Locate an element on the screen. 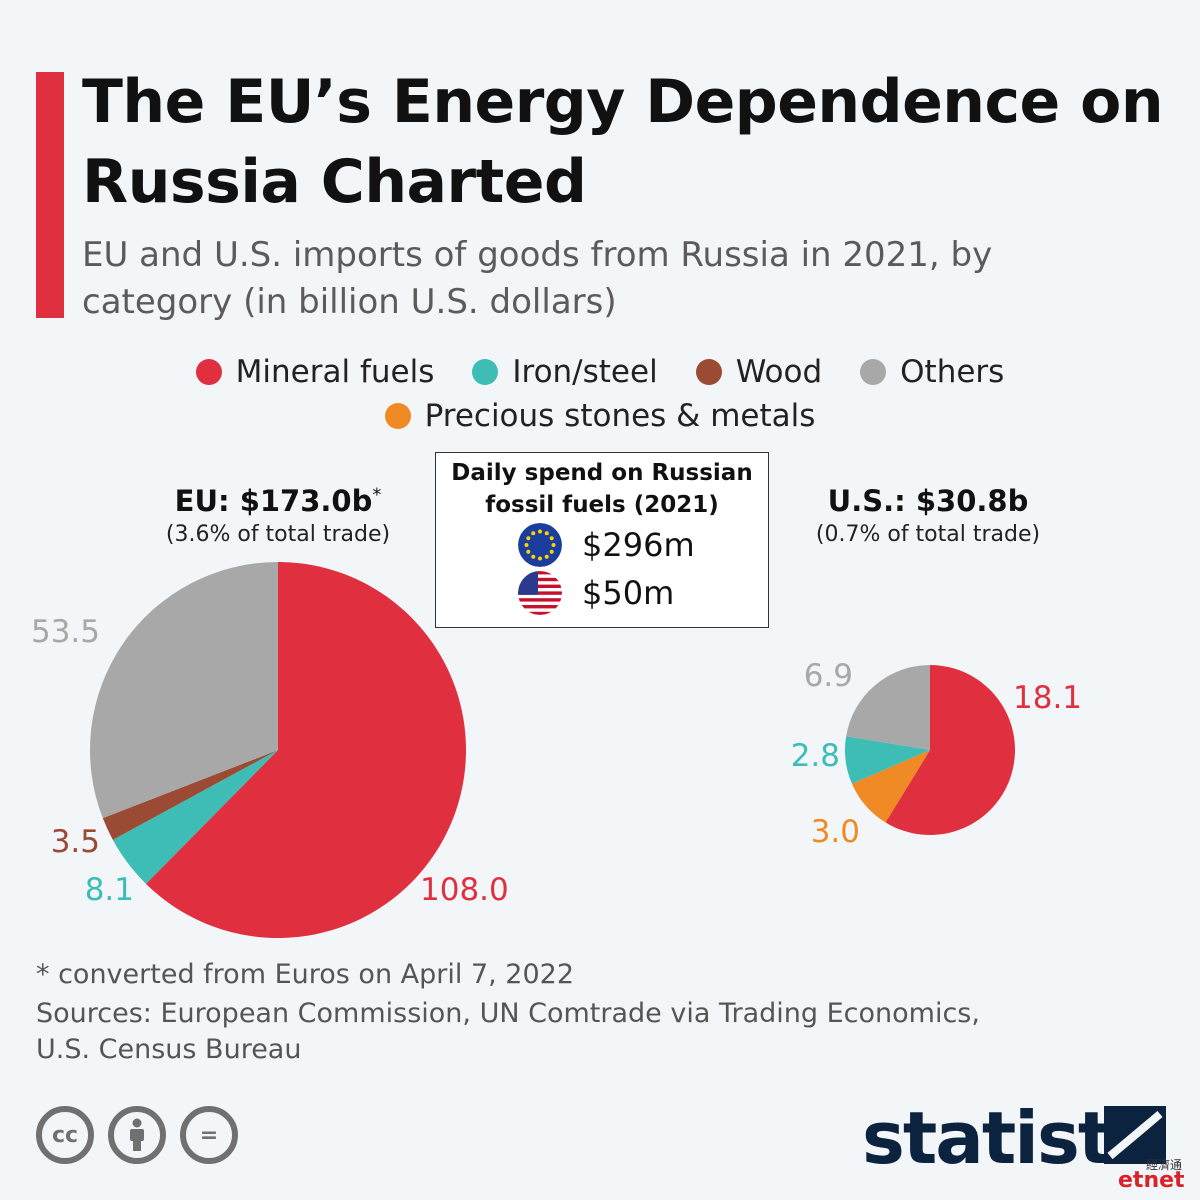 This screenshot has height=1200, width=1200. legend-item-others: Others is located at coordinates (932, 372).